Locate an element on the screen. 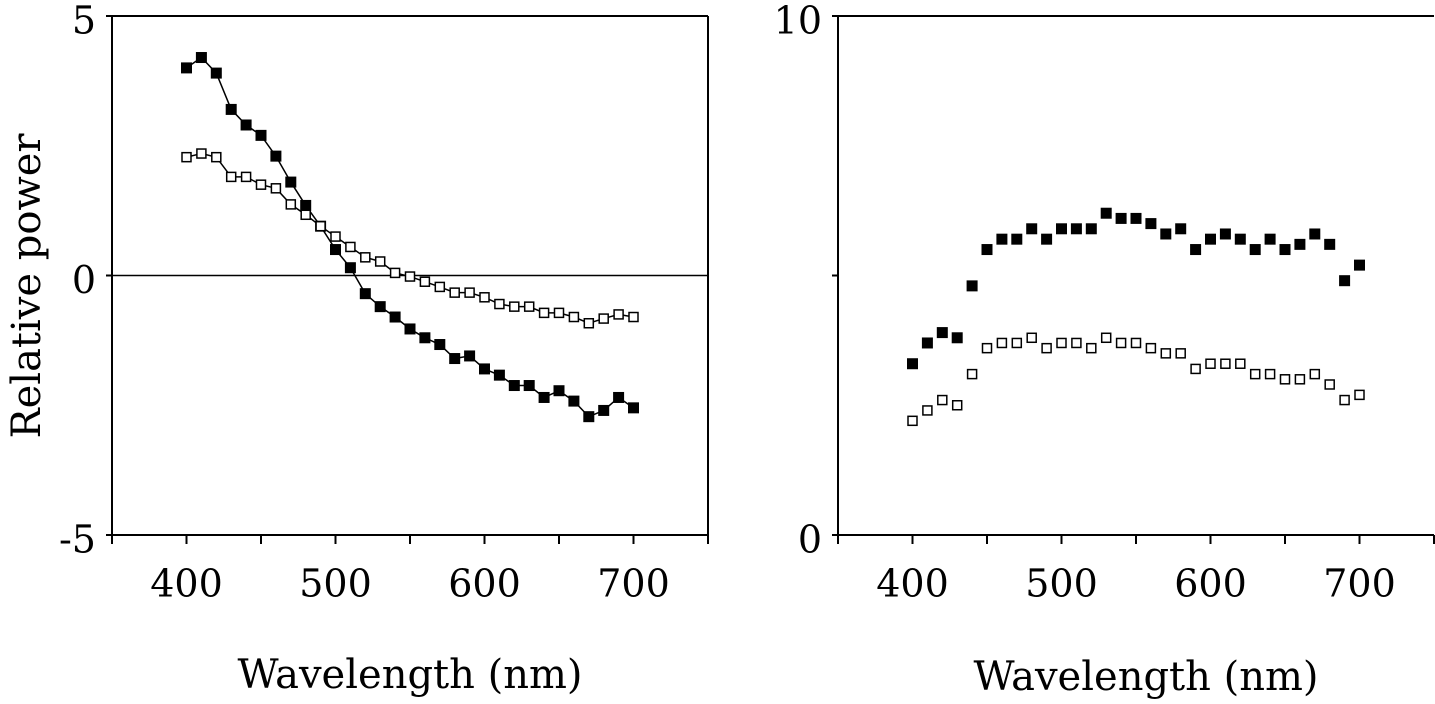  x-tick-label: 500 is located at coordinates (1061, 584).